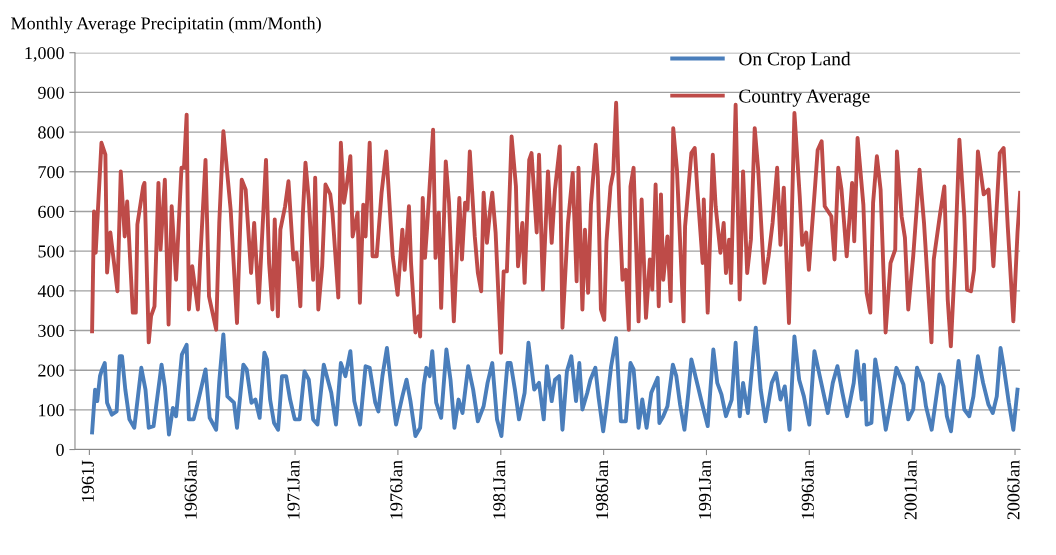  What do you see at coordinates (807, 489) in the screenshot?
I see `x-tick-label: 1996Jan` at bounding box center [807, 489].